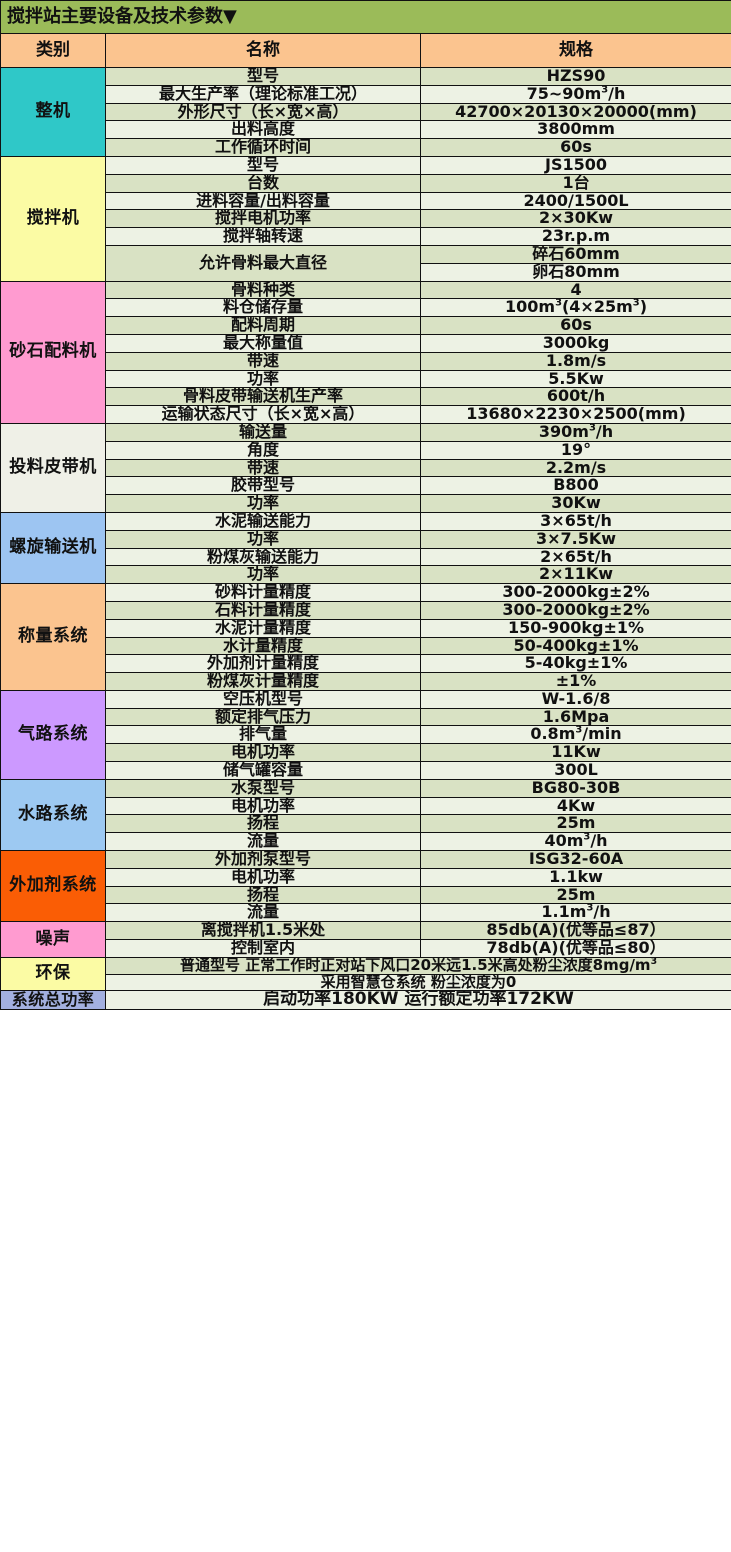  I want to click on row-name-cell: 粉煤灰计量精度, so click(263, 681).